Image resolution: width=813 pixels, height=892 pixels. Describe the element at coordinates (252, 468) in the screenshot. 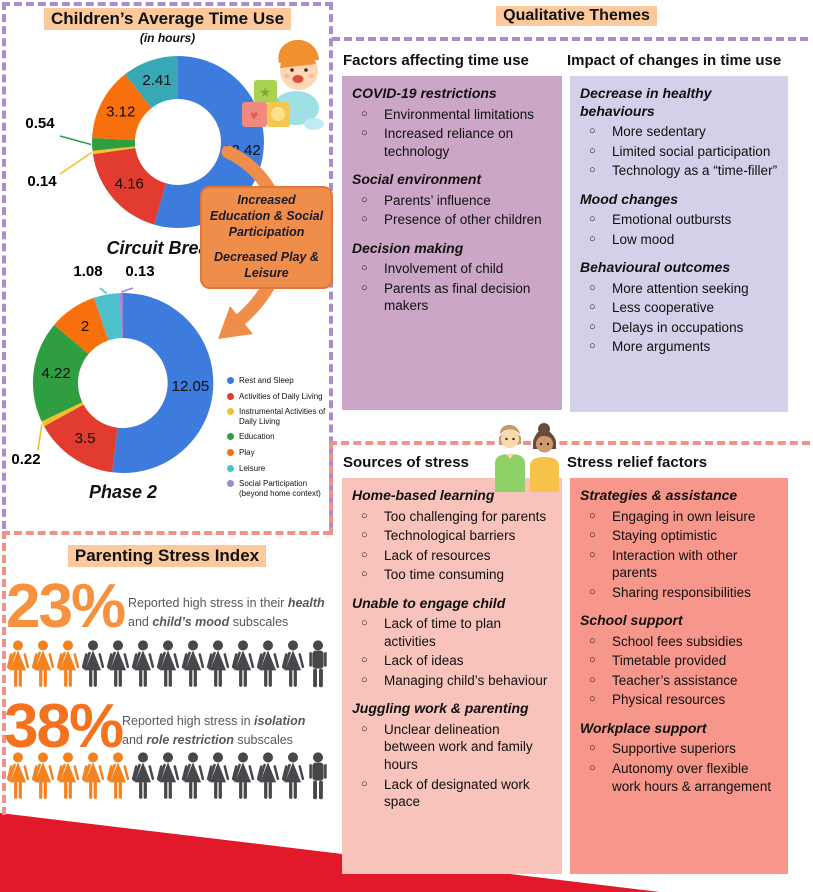

I see `legend-label: Leisure` at that location.